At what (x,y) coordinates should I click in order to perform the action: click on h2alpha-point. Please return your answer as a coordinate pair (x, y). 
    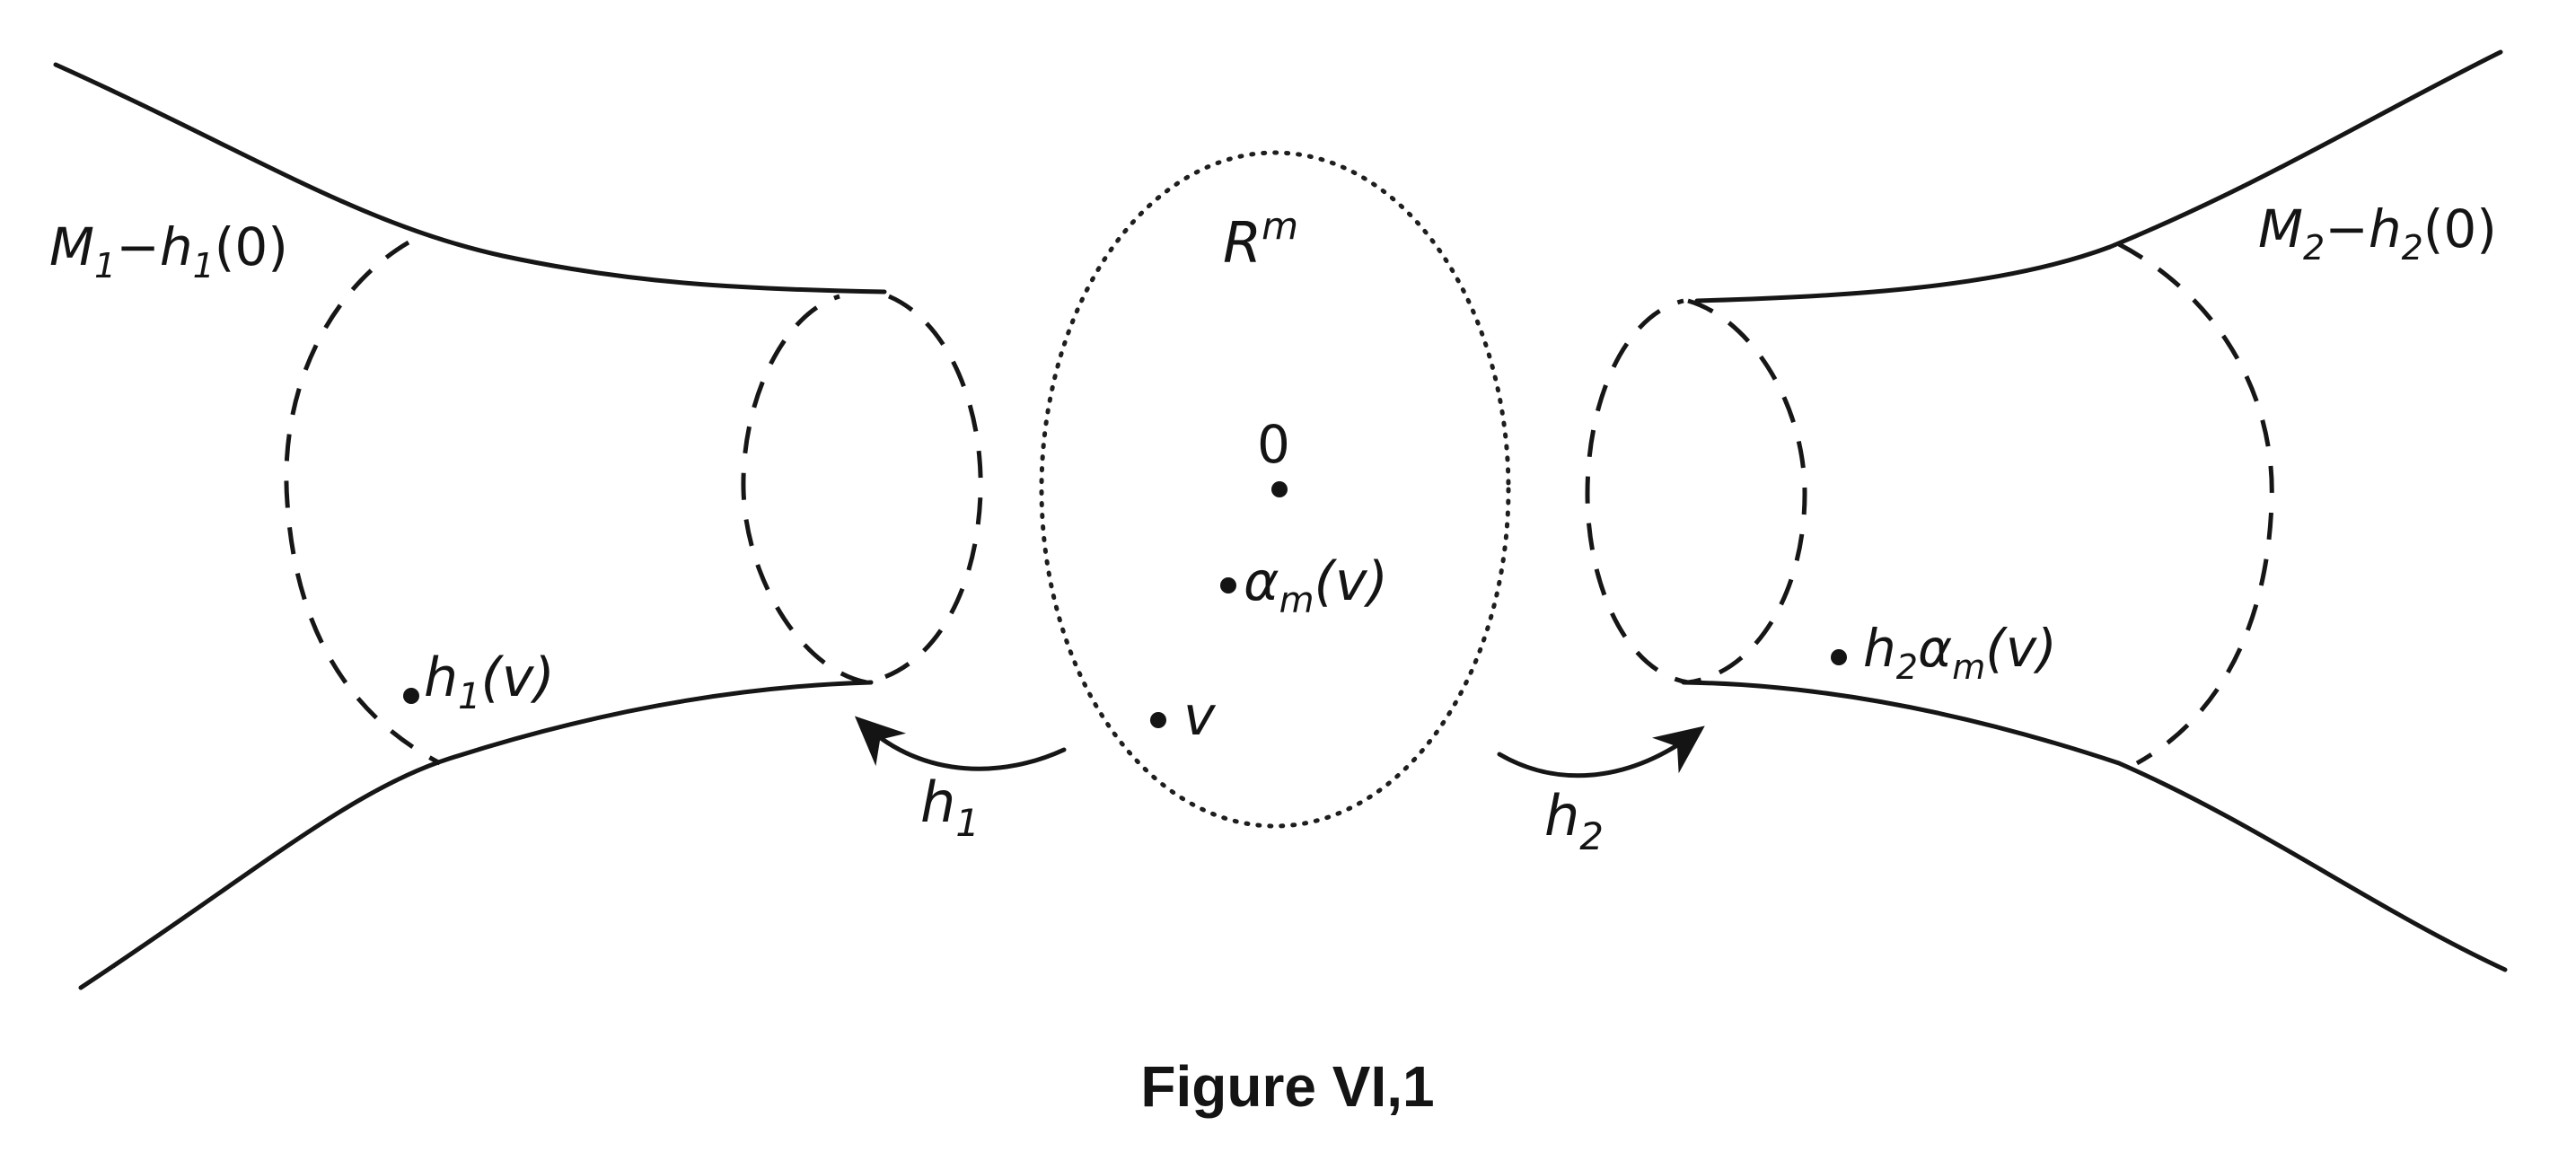
    Looking at the image, I should click on (1839, 657).